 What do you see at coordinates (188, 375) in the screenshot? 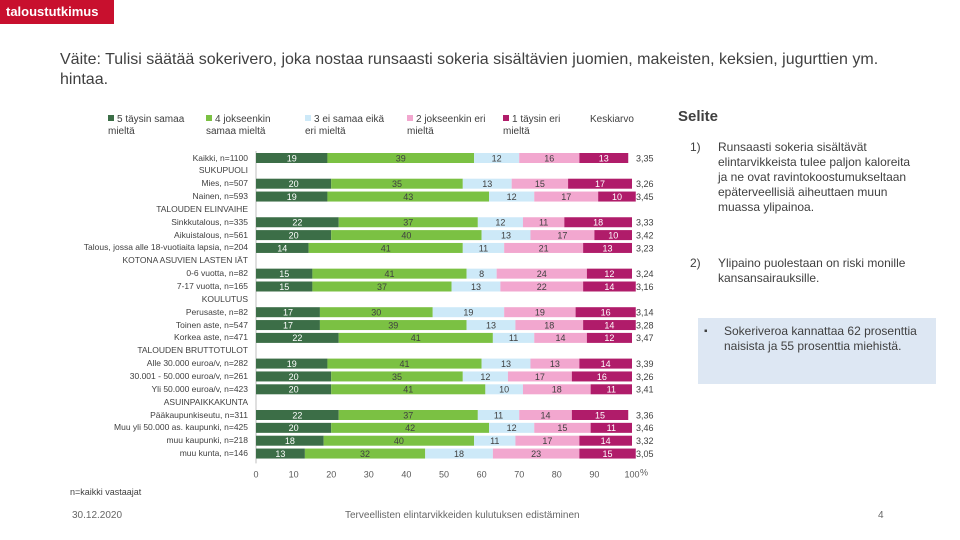
I see `row-label: 30.001 - 50.000 euroa/v, n=261` at bounding box center [188, 375].